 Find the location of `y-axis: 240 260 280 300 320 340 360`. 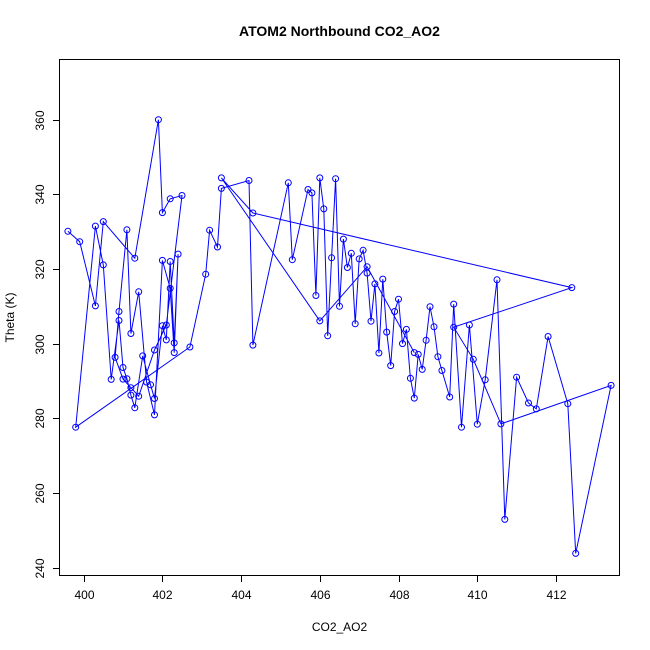

y-axis: 240 260 280 300 320 340 360 is located at coordinates (46, 344).